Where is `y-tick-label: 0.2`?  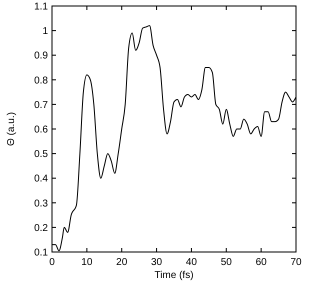 y-tick-label: 0.2 is located at coordinates (41, 228).